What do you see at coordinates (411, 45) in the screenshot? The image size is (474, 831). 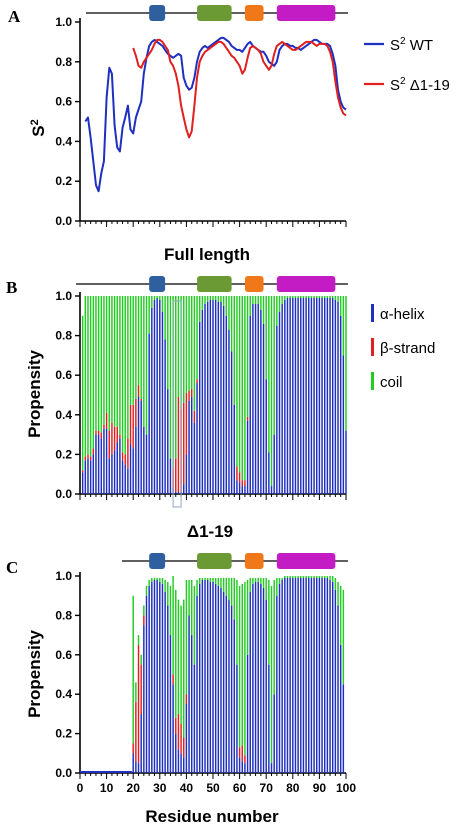 I see `legend-a-label: S2 WT` at bounding box center [411, 45].